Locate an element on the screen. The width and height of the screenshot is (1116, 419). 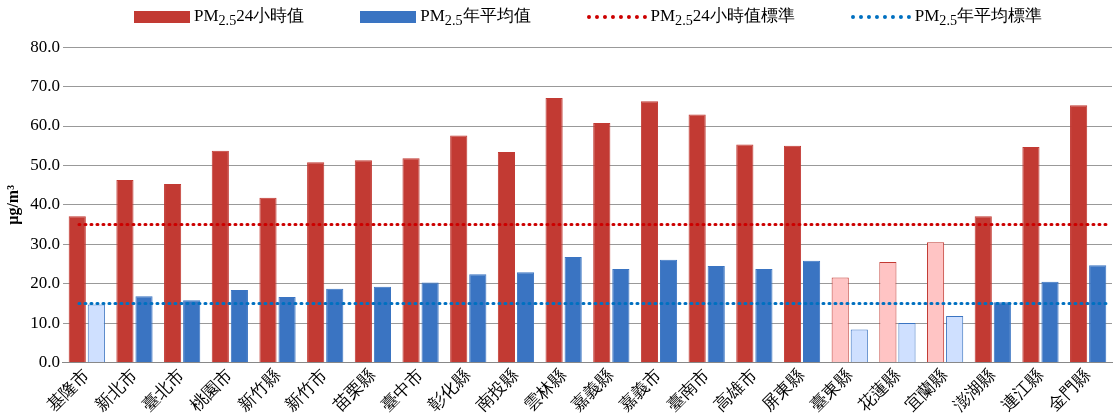
y-tick-label: 0.0 is located at coordinates (49, 361).